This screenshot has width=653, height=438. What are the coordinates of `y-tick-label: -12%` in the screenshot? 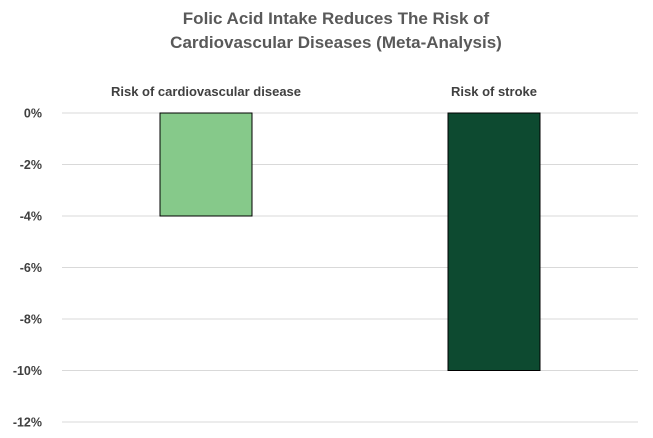 It's located at (27, 423).